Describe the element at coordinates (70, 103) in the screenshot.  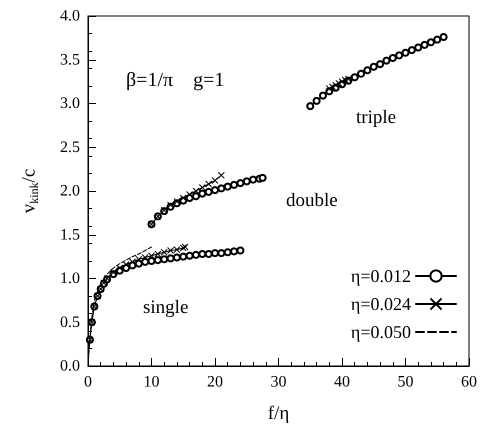
I see `y-tick-label: 3.0` at that location.